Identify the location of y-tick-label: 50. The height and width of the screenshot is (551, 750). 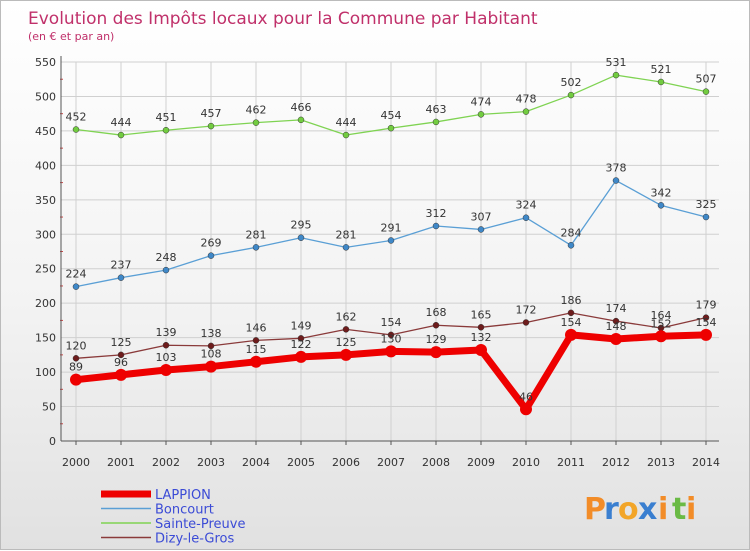
(49, 407).